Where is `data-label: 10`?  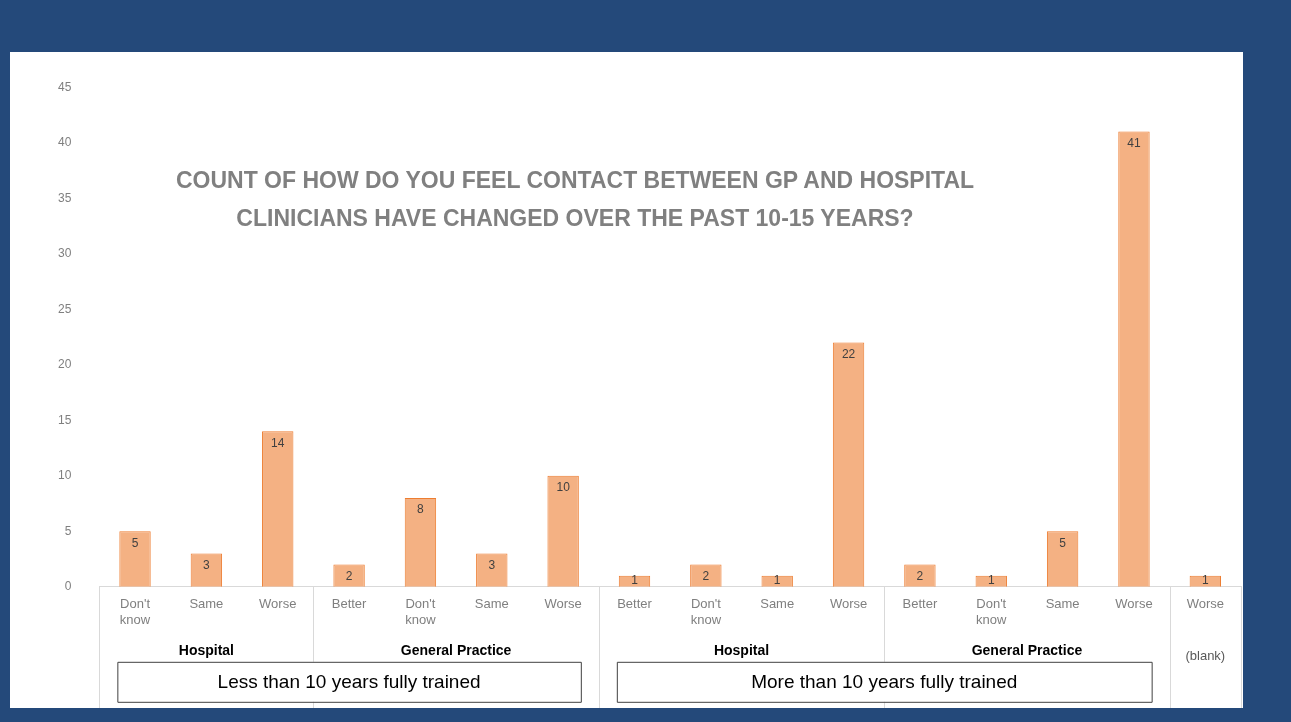 data-label: 10 is located at coordinates (563, 487).